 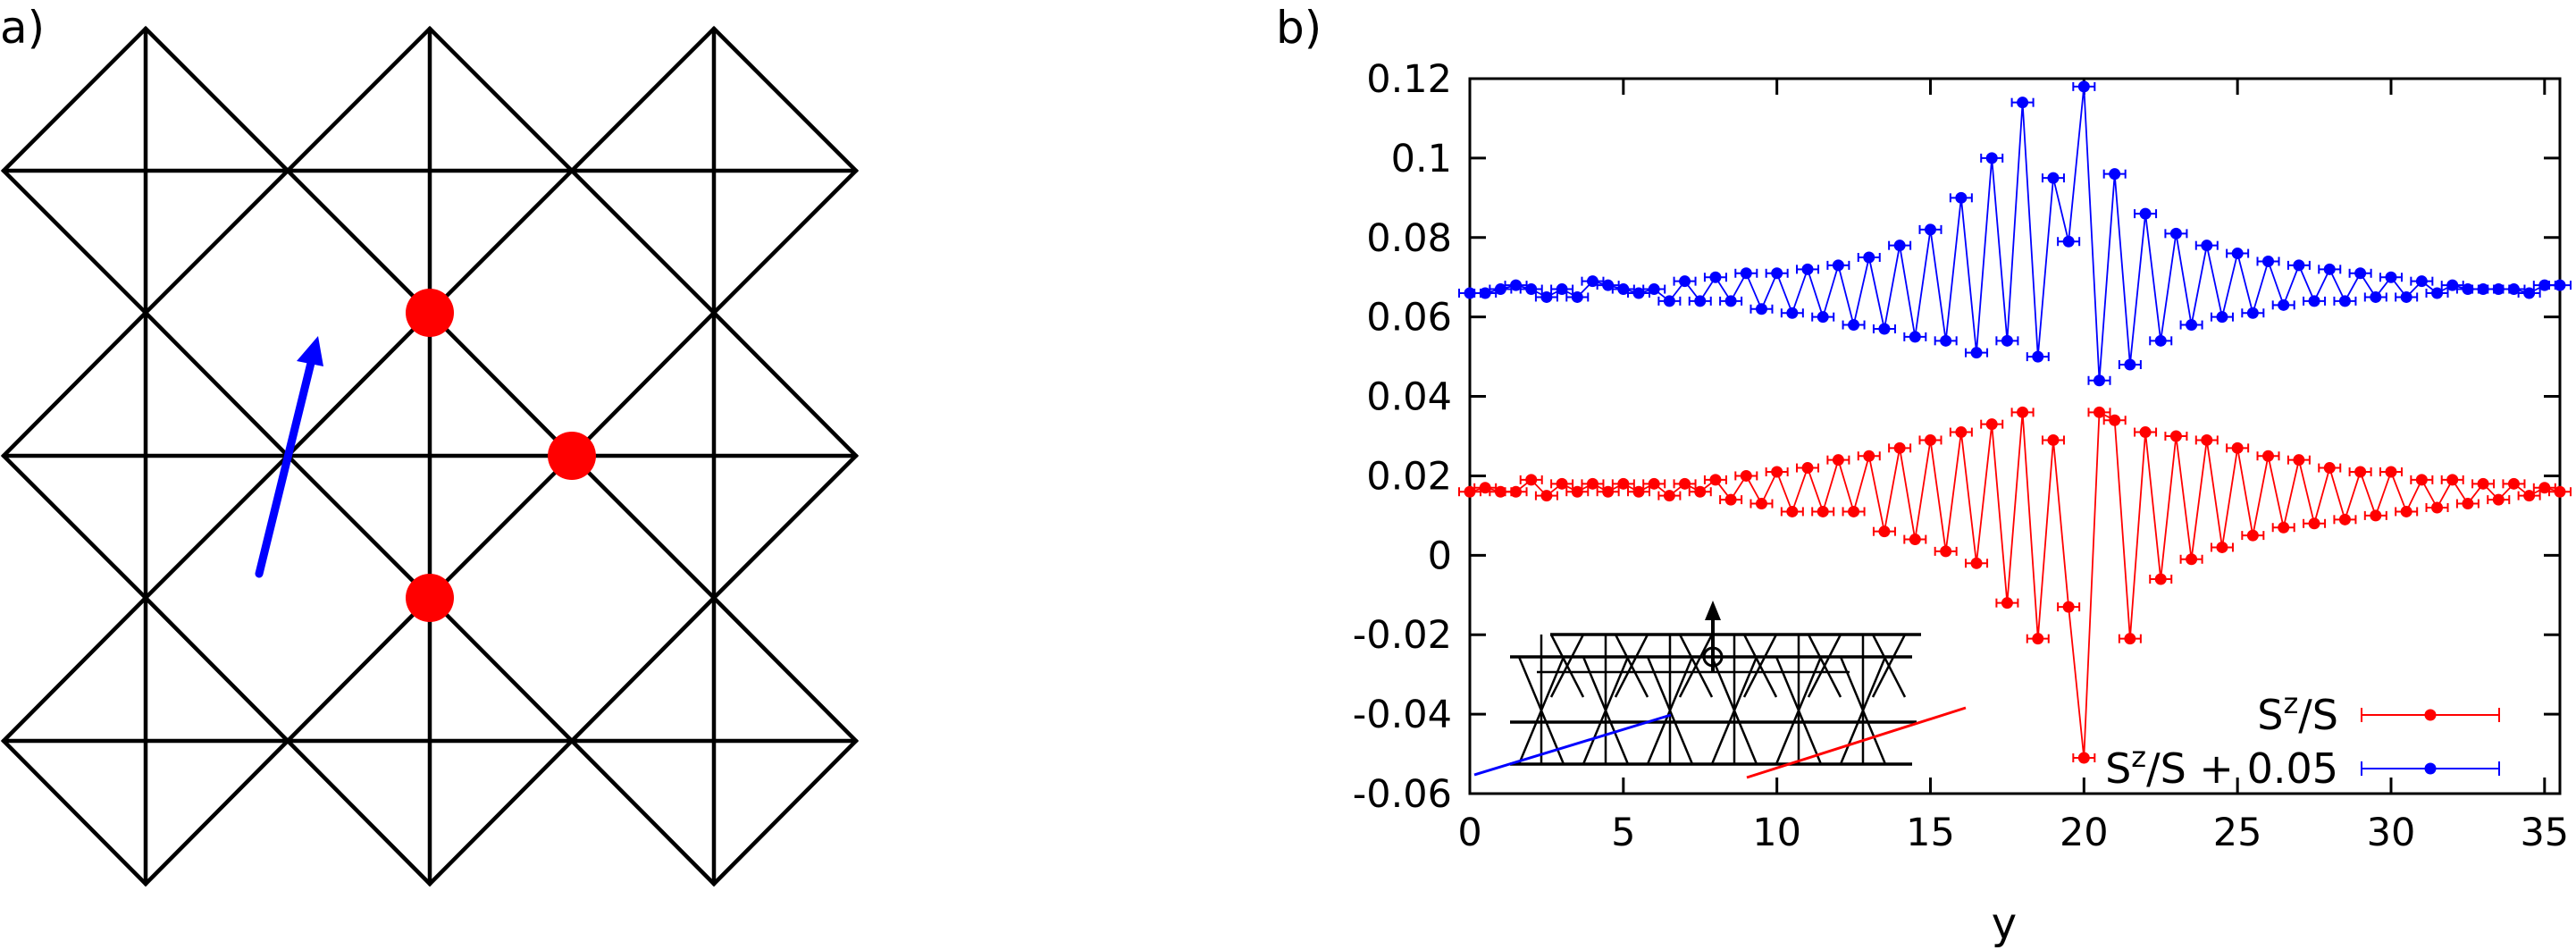 I want to click on y-tick-label: 0.04, so click(x=1409, y=397).